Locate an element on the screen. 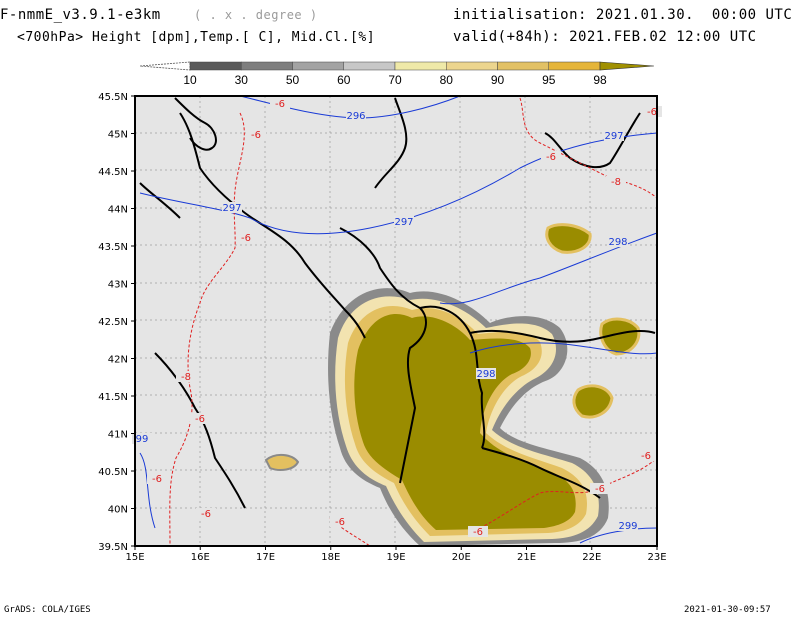 The image size is (800, 618). colorbar-label: 60 is located at coordinates (344, 79).